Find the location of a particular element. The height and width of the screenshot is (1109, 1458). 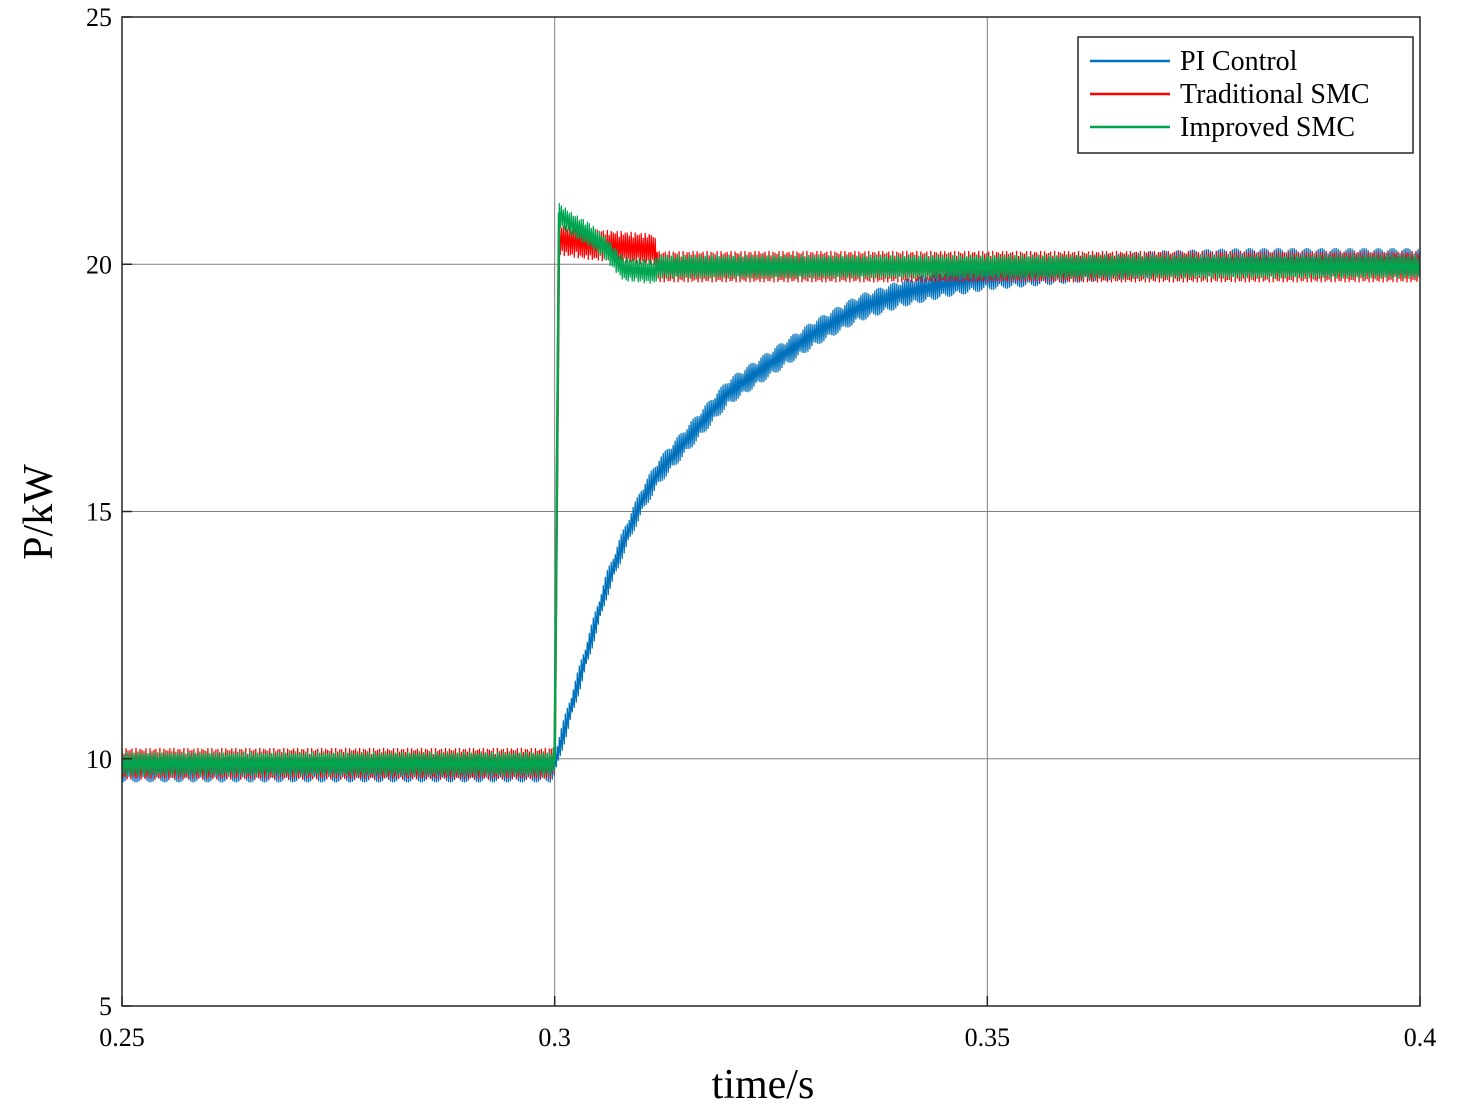

legend-label: PI Control is located at coordinates (1239, 61).